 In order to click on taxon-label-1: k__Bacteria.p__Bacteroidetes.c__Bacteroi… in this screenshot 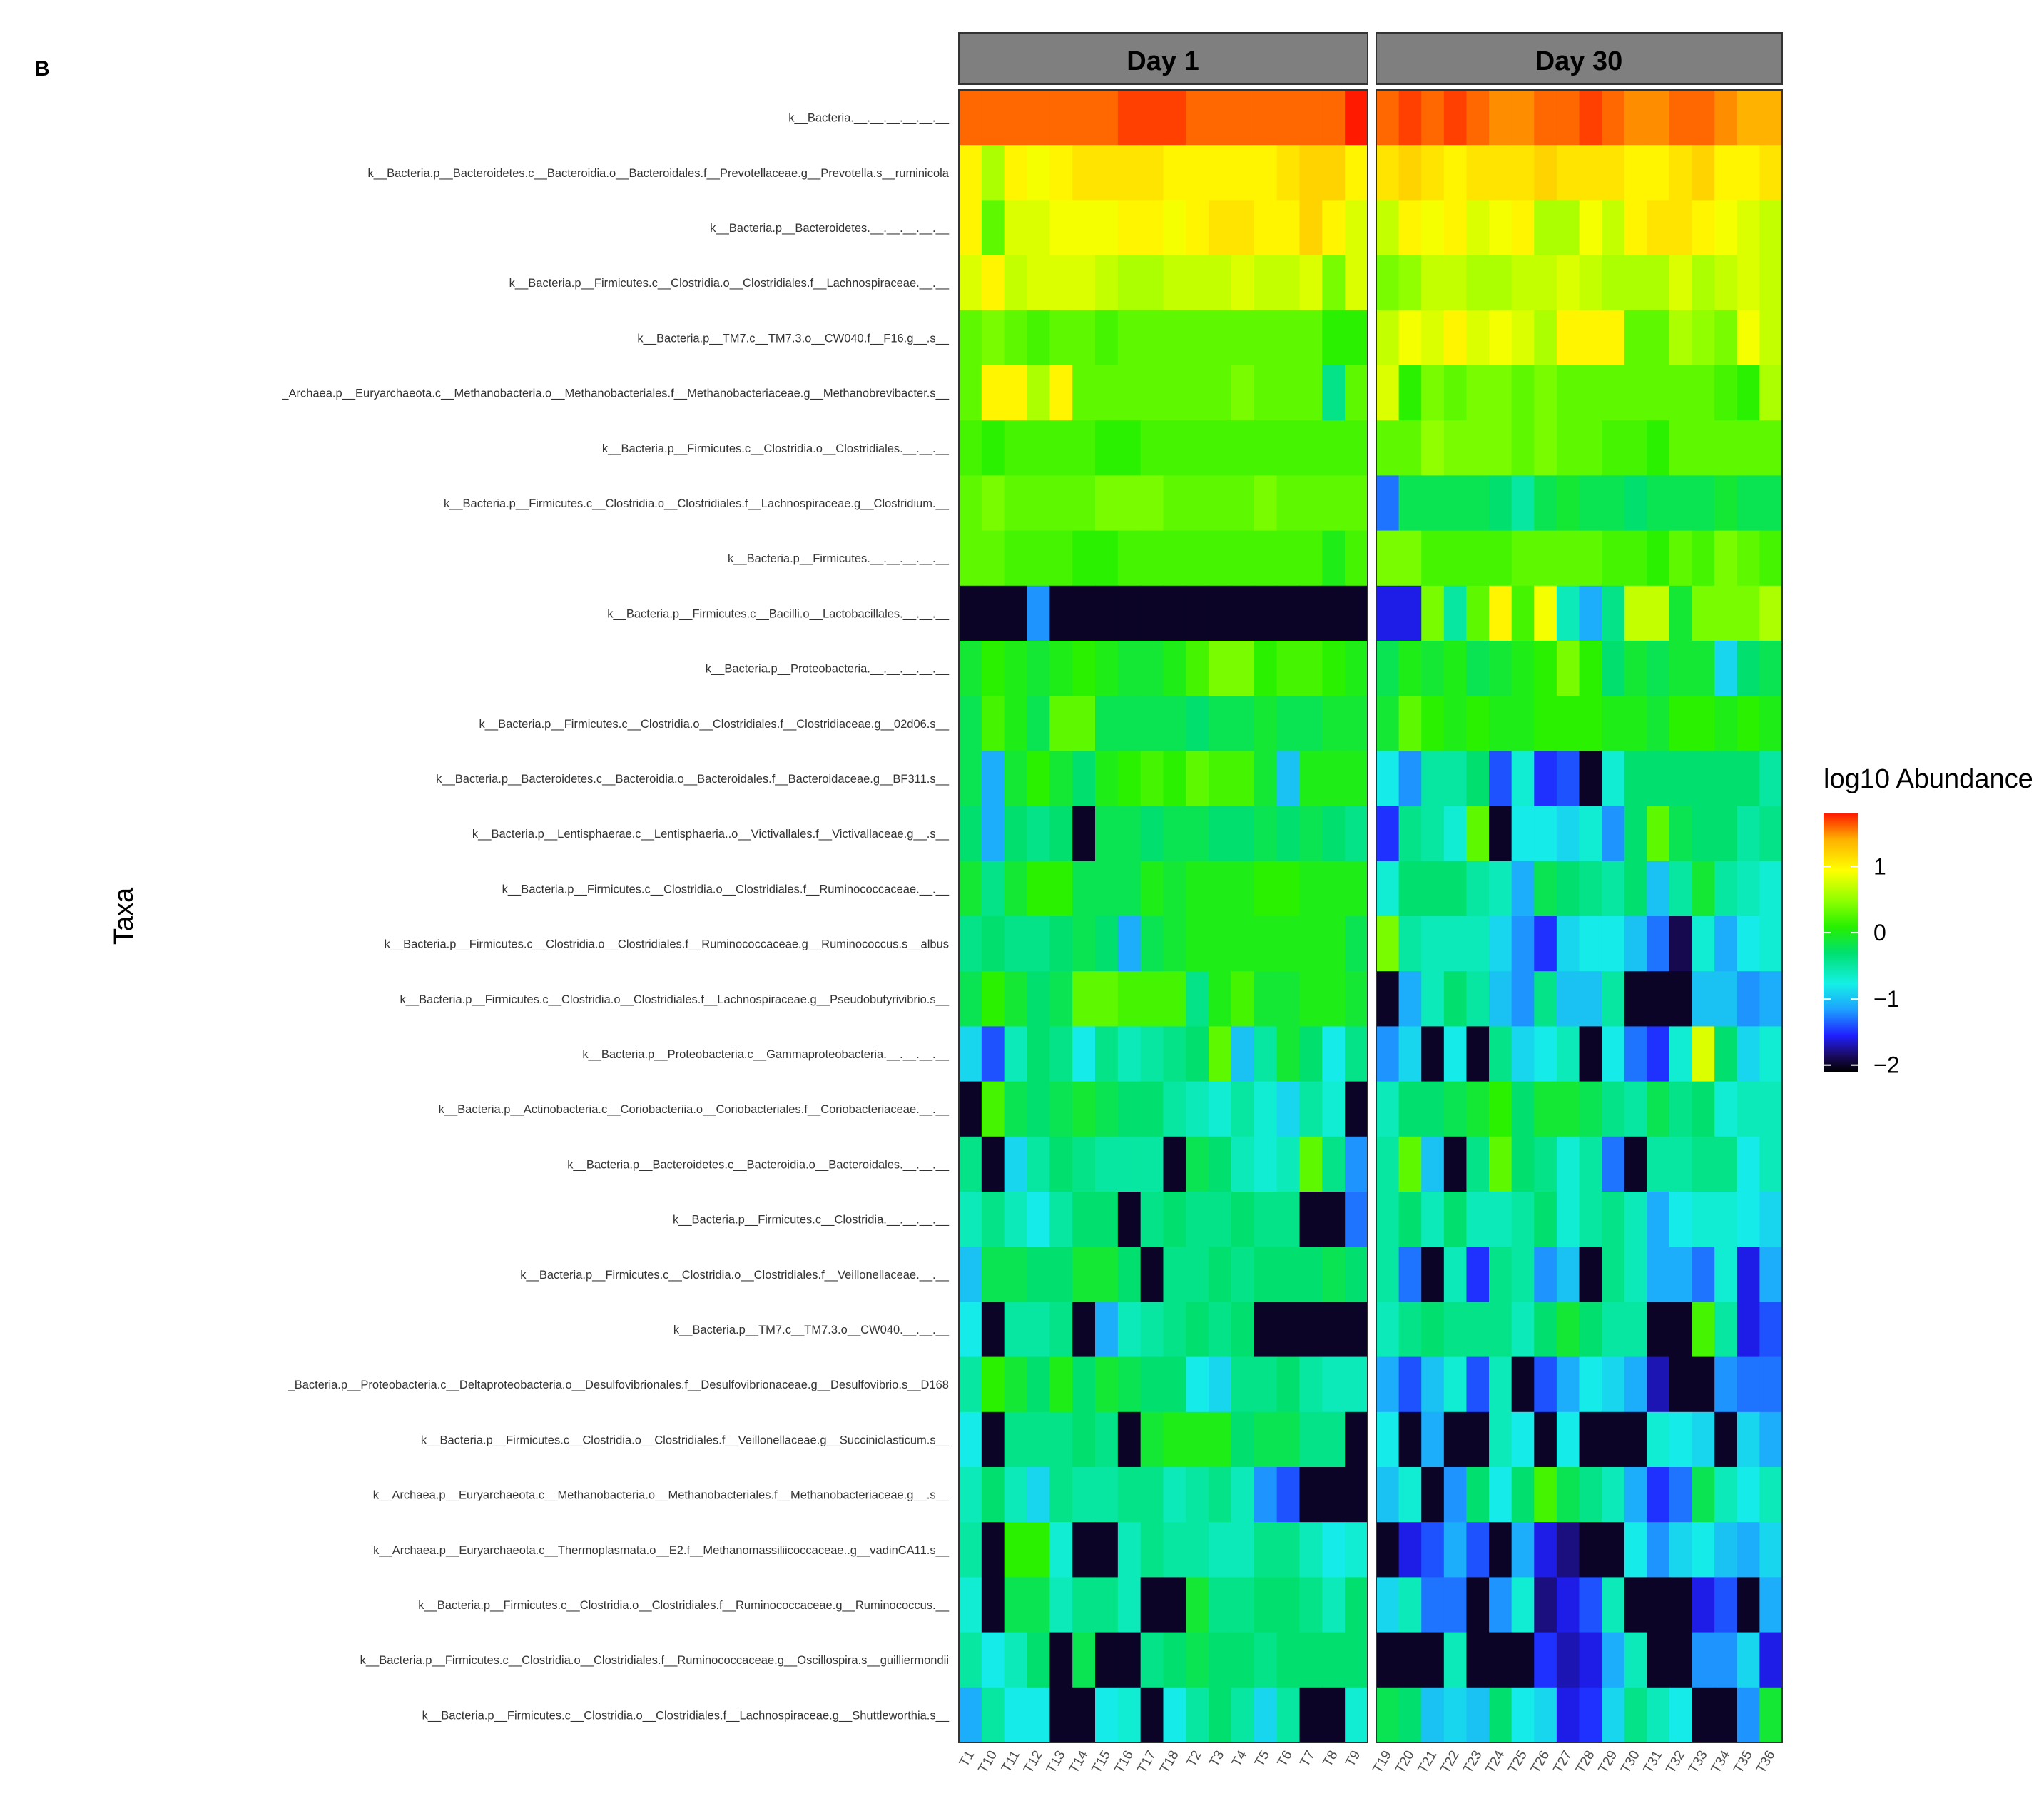, I will do `click(658, 173)`.